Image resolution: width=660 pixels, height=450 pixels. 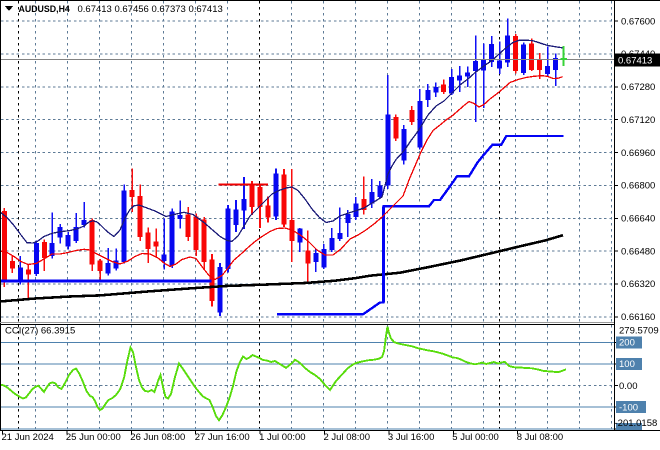 I want to click on svg-text: 3 Jul 16:00, so click(x=411, y=437).